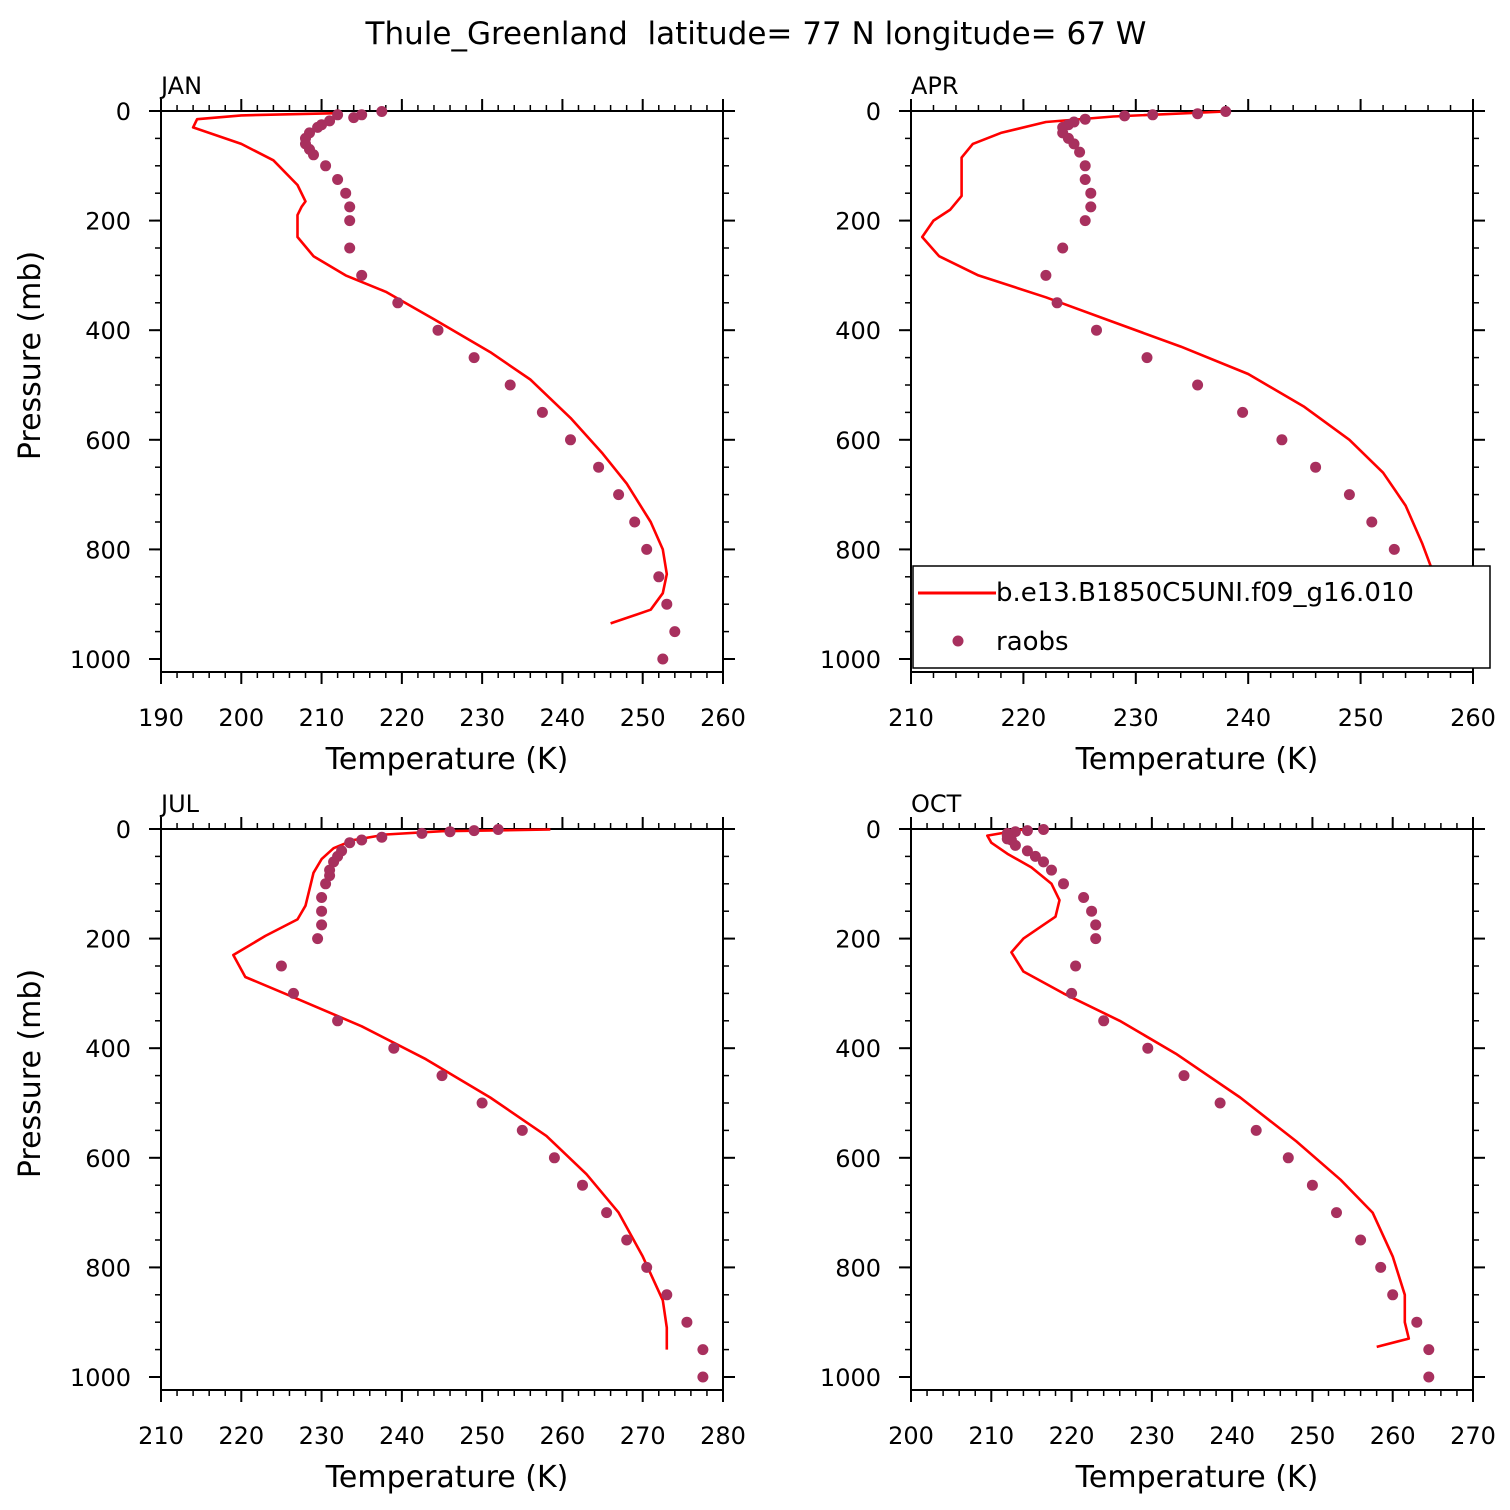  I want to click on x-tick-label: 190, so click(161, 718).